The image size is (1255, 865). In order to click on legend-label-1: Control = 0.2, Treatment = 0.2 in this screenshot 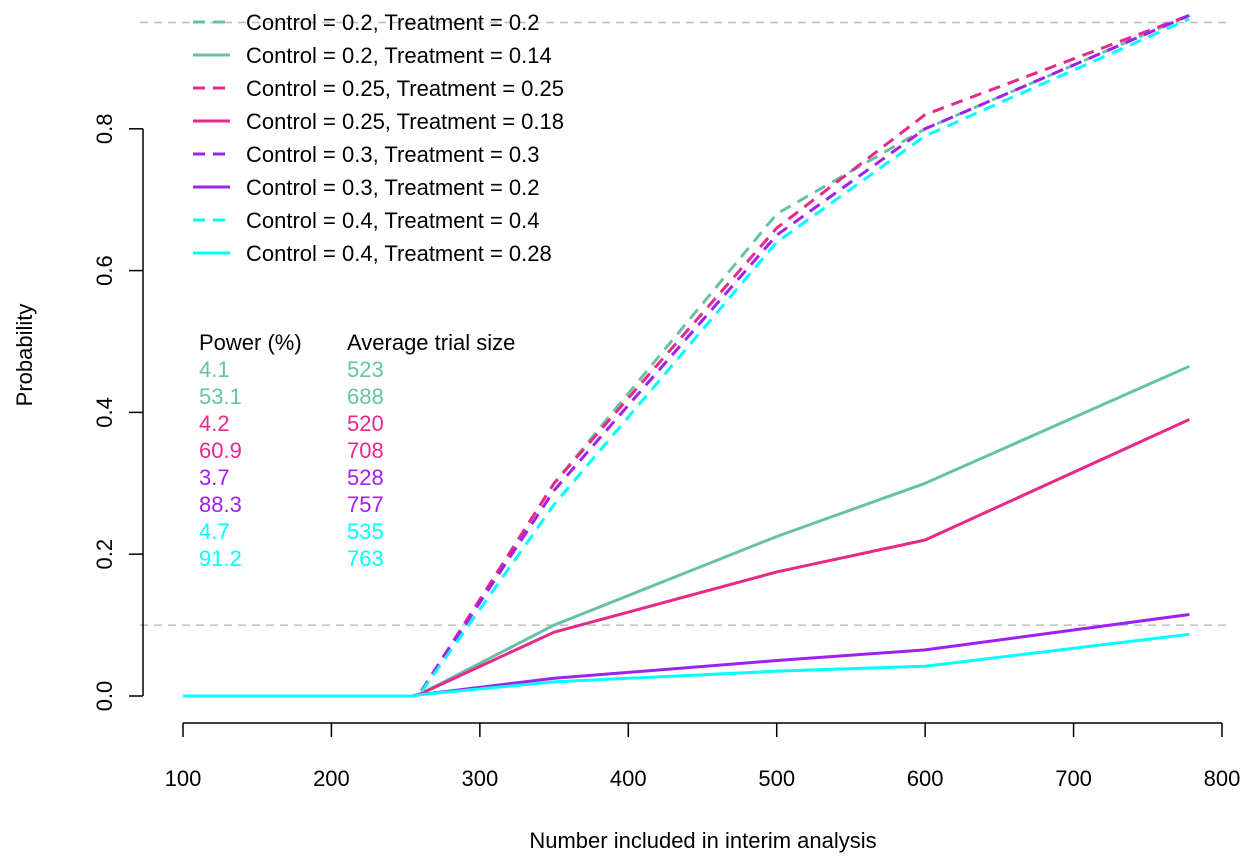, I will do `click(393, 22)`.